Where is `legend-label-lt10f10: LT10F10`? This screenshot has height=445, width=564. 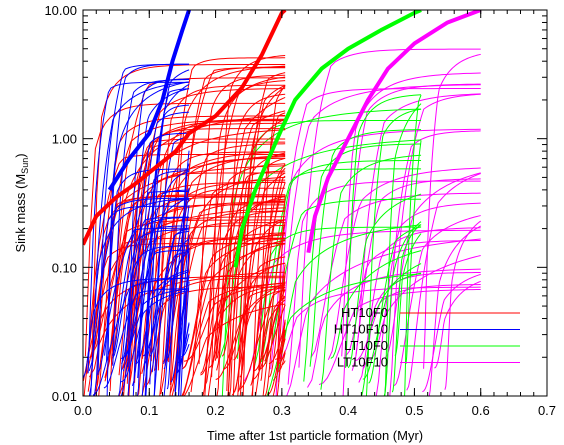 legend-label-lt10f10: LT10F10 is located at coordinates (362, 362).